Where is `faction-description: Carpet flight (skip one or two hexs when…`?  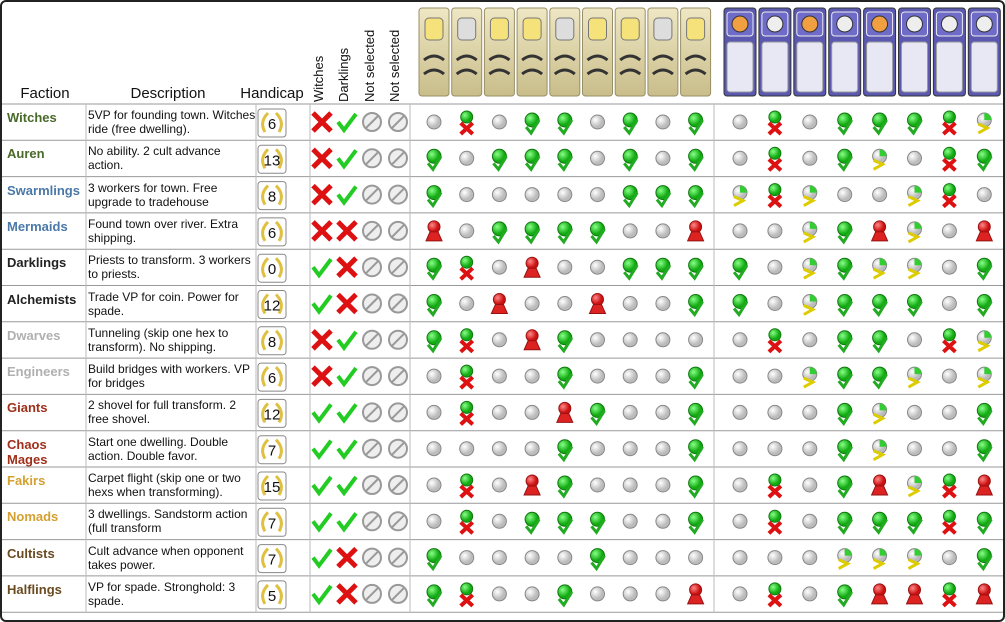
faction-description: Carpet flight (skip one or two hexs when… is located at coordinates (164, 485).